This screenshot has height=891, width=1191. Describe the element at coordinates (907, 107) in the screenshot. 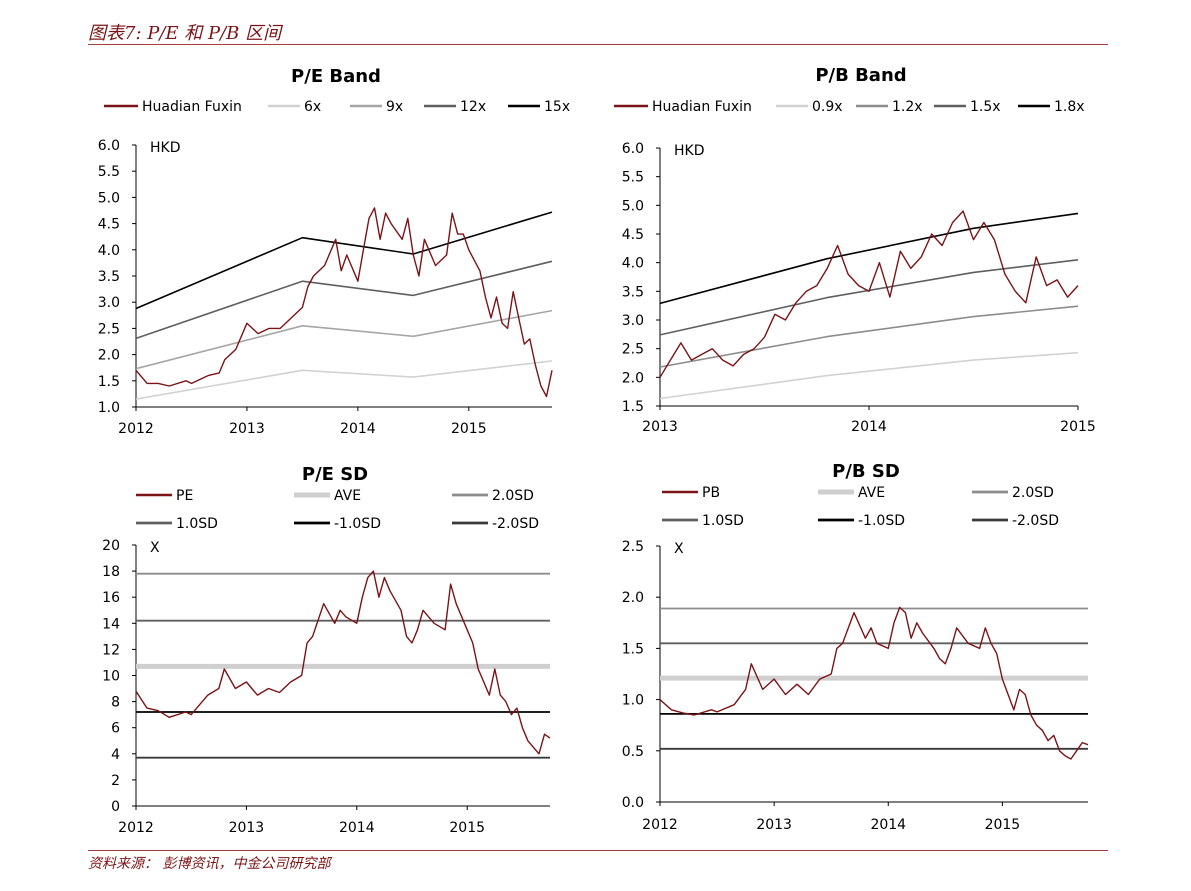

I see `legend-label-1p2x: 1.2x` at that location.